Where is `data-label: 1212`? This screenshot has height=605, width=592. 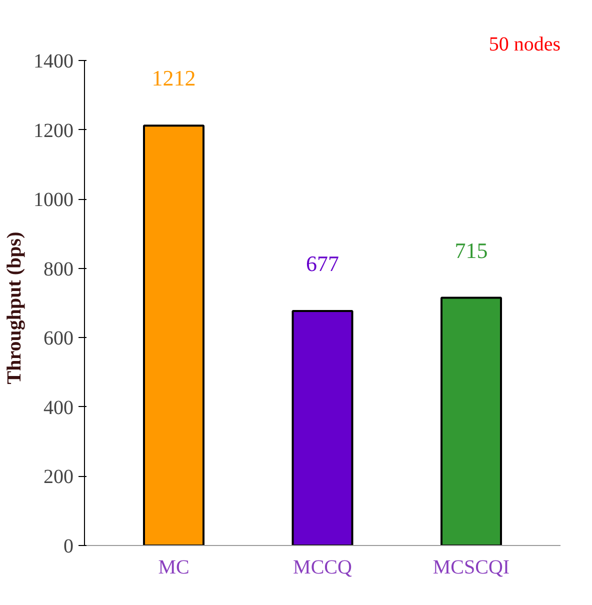 data-label: 1212 is located at coordinates (174, 78).